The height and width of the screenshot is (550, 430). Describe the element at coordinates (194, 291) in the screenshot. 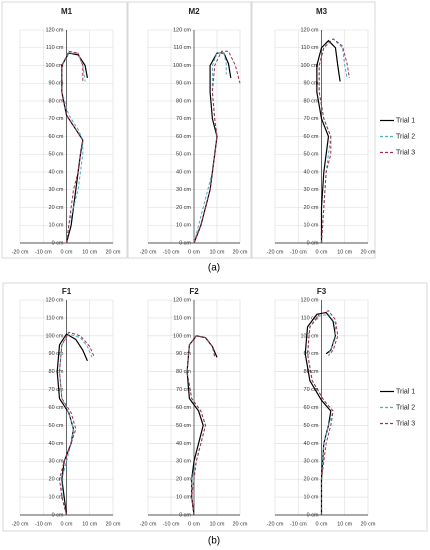

I see `chart-title: F2` at that location.